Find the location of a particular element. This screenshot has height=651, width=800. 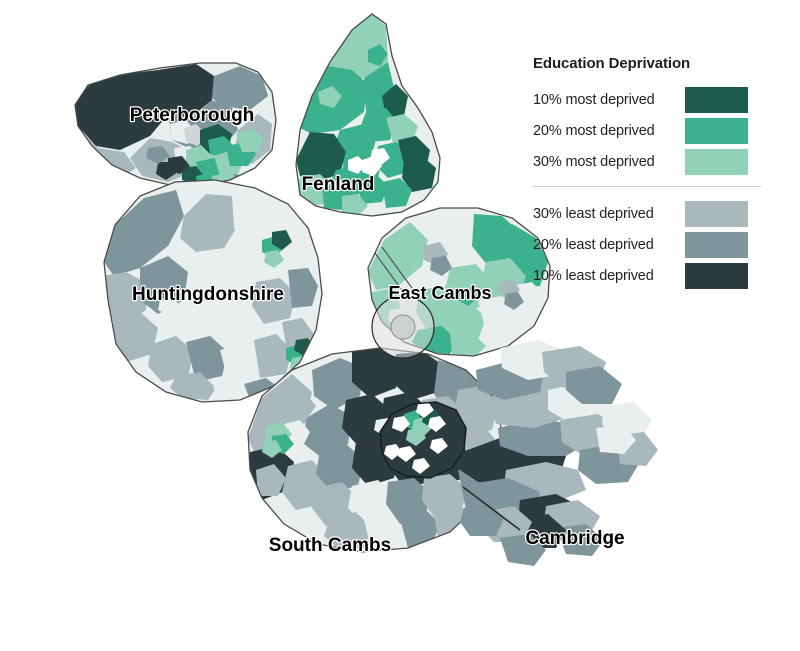

cambridge-boundary is located at coordinates (423, 440).